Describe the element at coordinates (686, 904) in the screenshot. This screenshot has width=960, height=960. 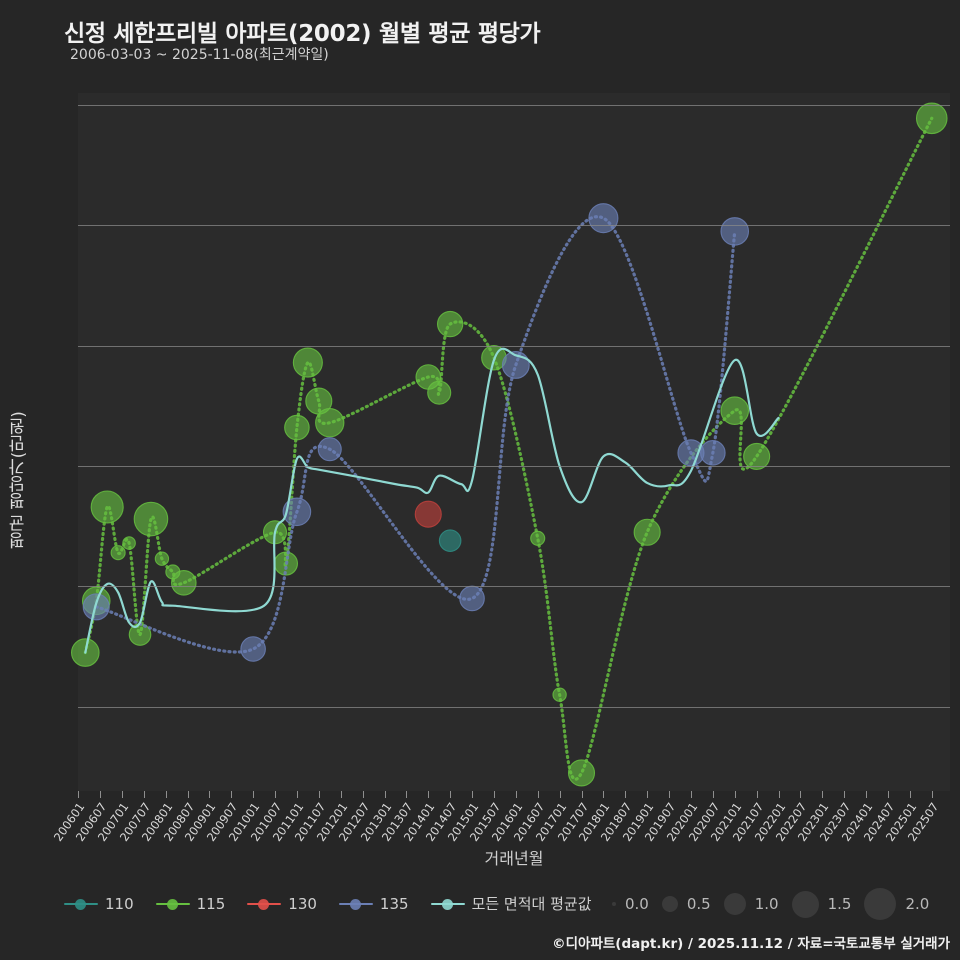
I see `size-legend-item: 0.5` at that location.